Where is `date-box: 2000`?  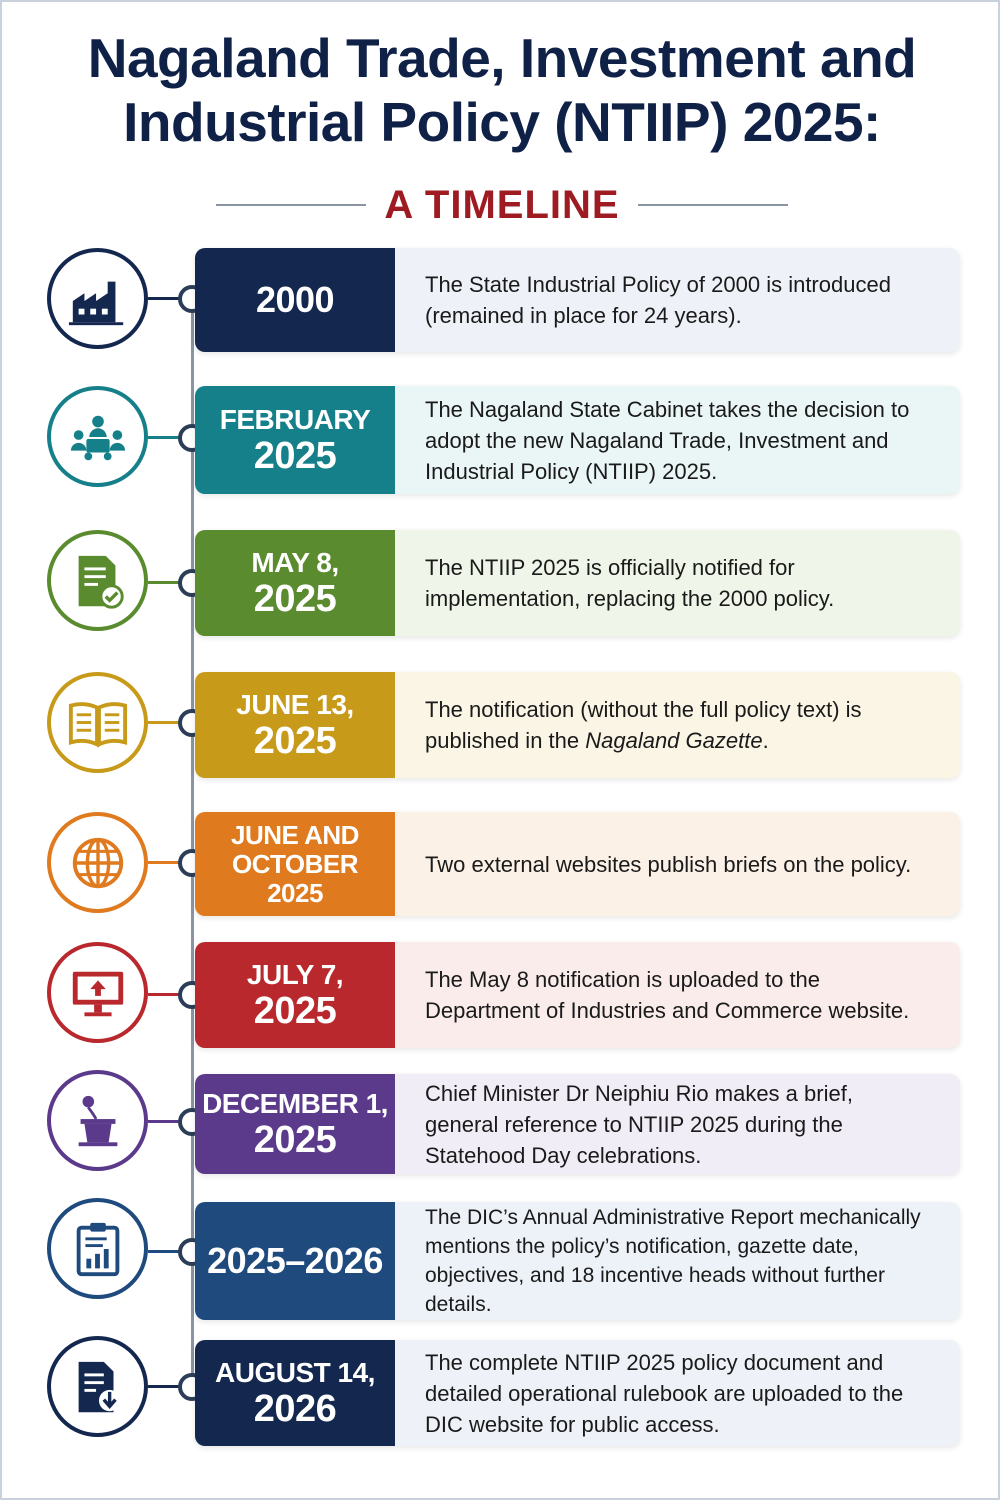 date-box: 2000 is located at coordinates (295, 300).